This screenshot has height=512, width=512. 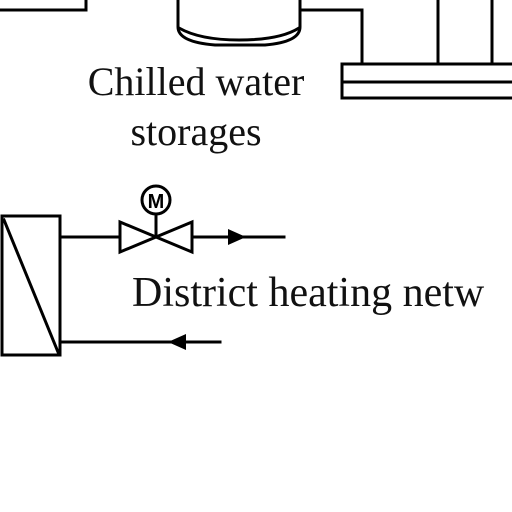 What do you see at coordinates (426, 50) in the screenshot?
I see `manifold` at bounding box center [426, 50].